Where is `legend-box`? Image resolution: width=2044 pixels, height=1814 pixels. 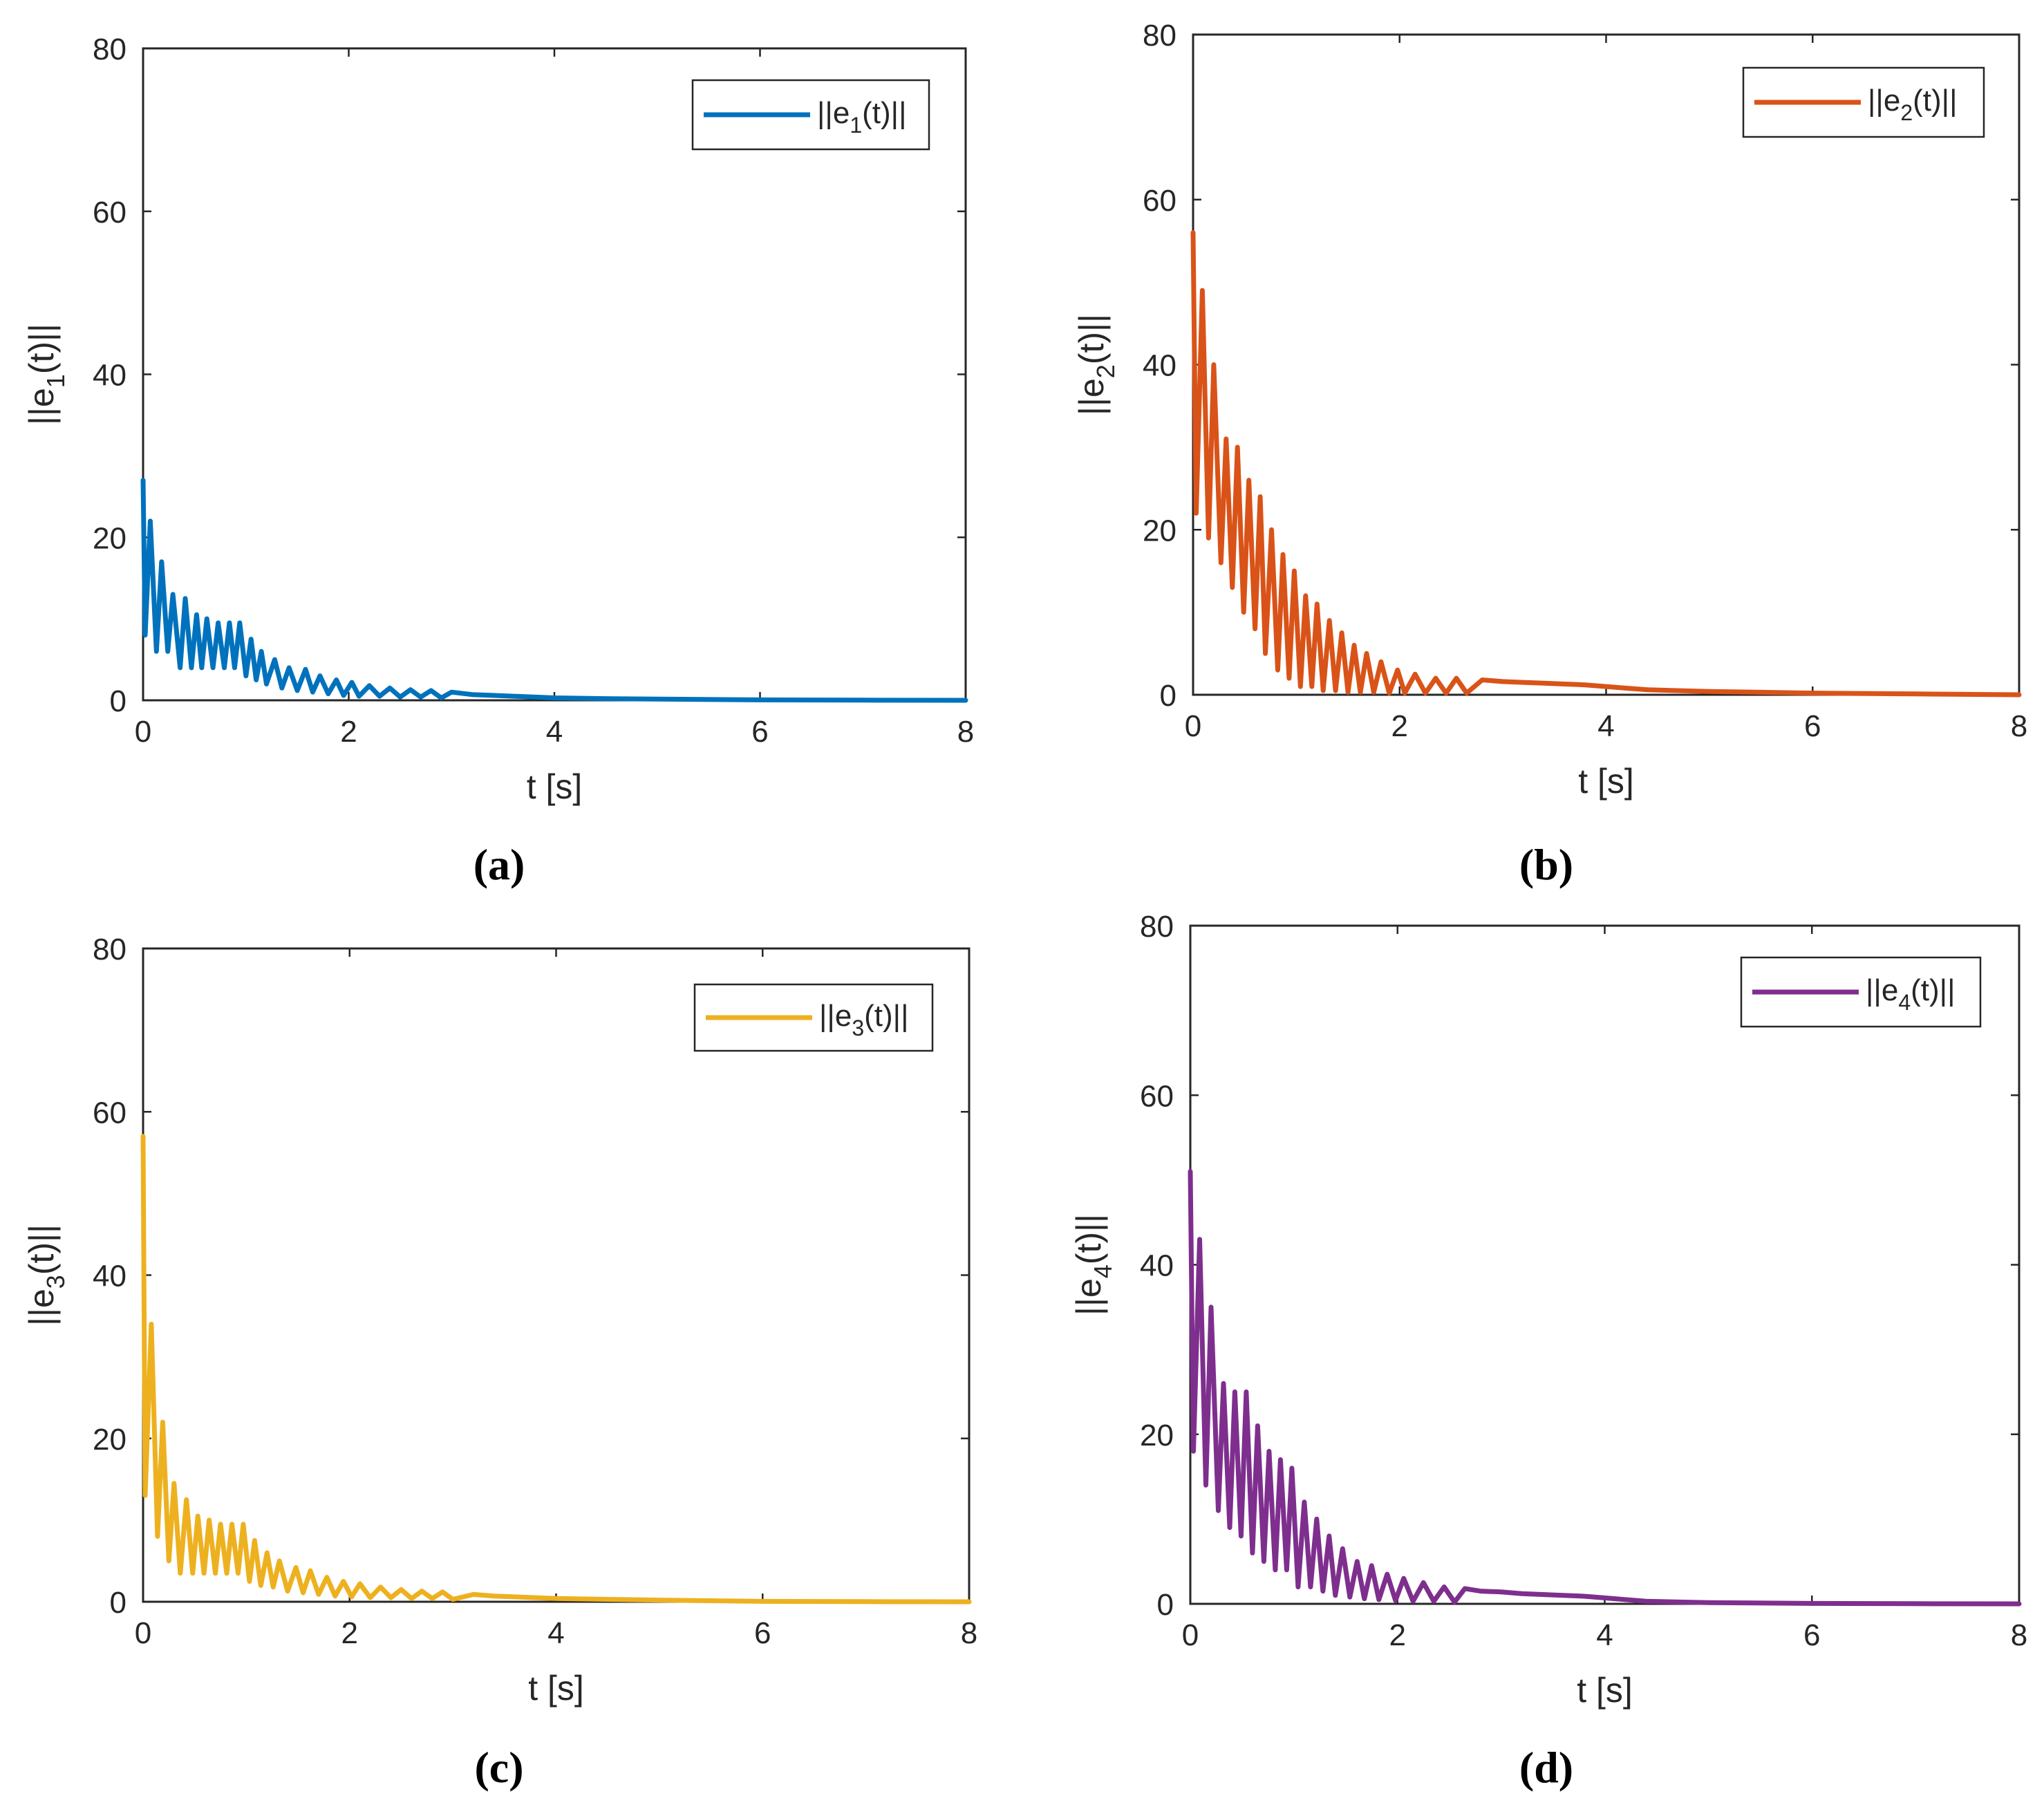 legend-box is located at coordinates (1863, 102).